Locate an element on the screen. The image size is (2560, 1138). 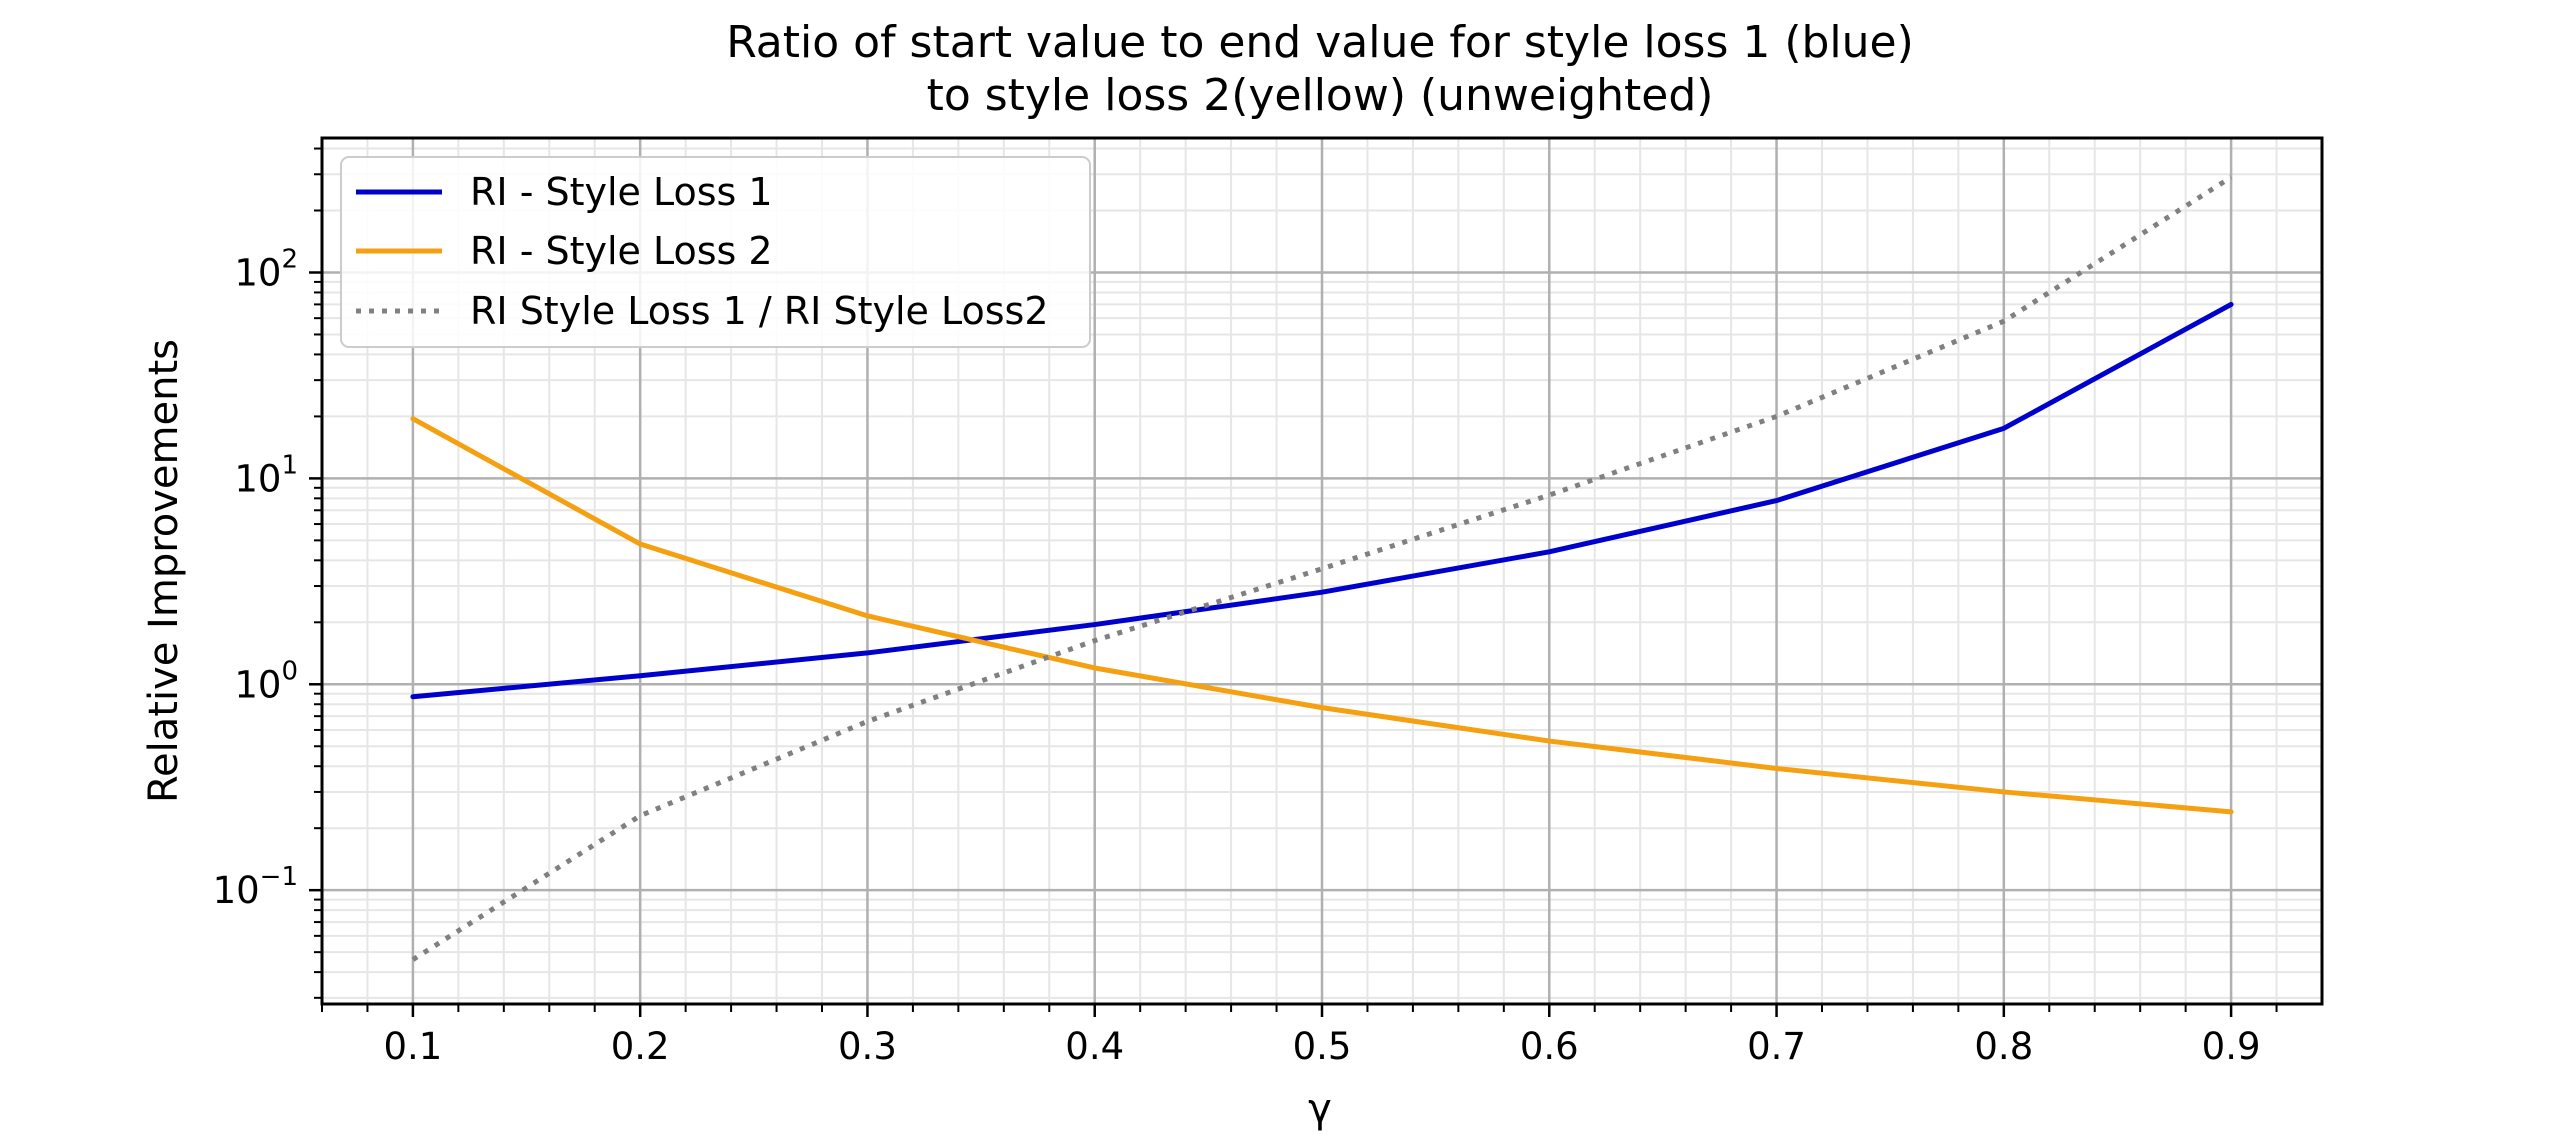
legend-label-ratio: RI Style Loss 1 / RI Style Loss2 is located at coordinates (759, 311).